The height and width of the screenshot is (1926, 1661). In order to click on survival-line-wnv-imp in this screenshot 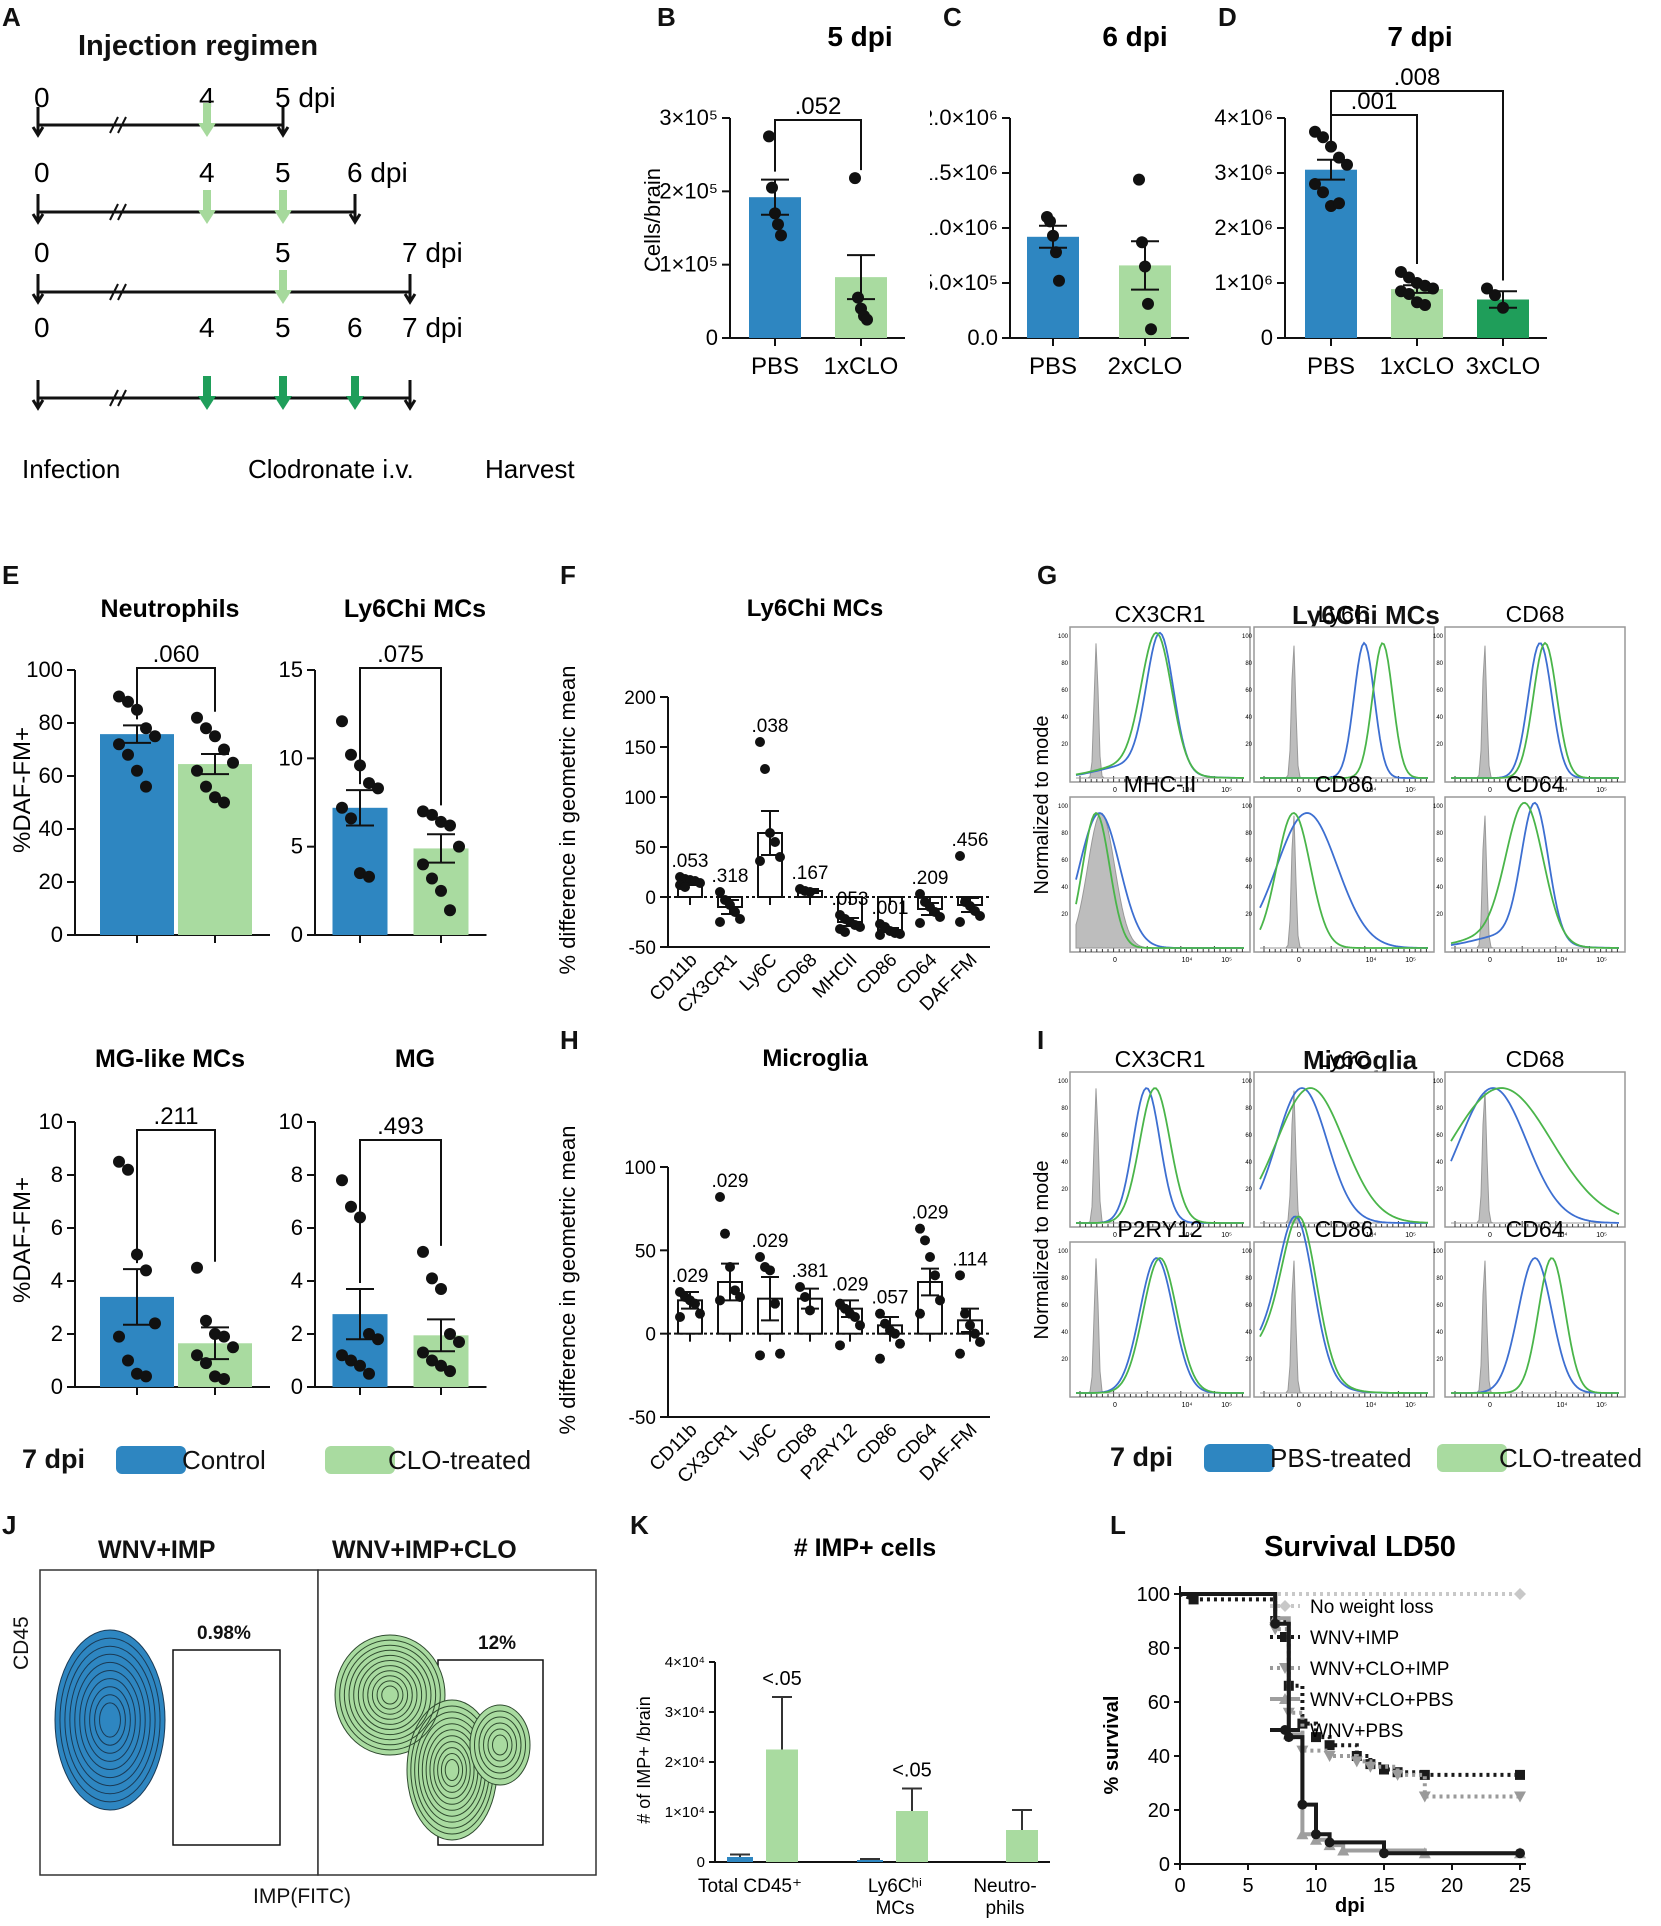, I will do `click(1349, 1684)`.